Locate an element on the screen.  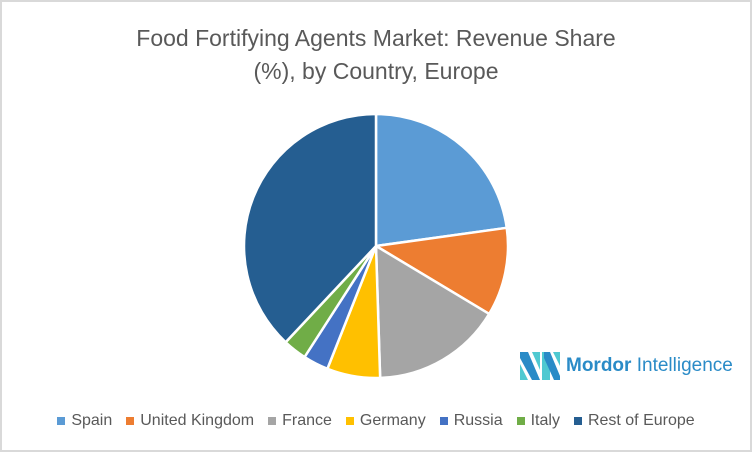
mordor-logo-icon is located at coordinates (540, 366).